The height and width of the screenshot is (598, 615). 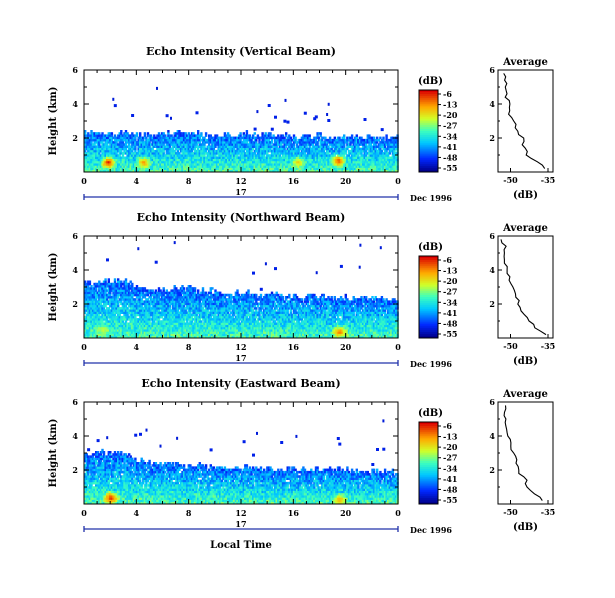 I want to click on x-tick-label: 0, so click(x=84, y=181).